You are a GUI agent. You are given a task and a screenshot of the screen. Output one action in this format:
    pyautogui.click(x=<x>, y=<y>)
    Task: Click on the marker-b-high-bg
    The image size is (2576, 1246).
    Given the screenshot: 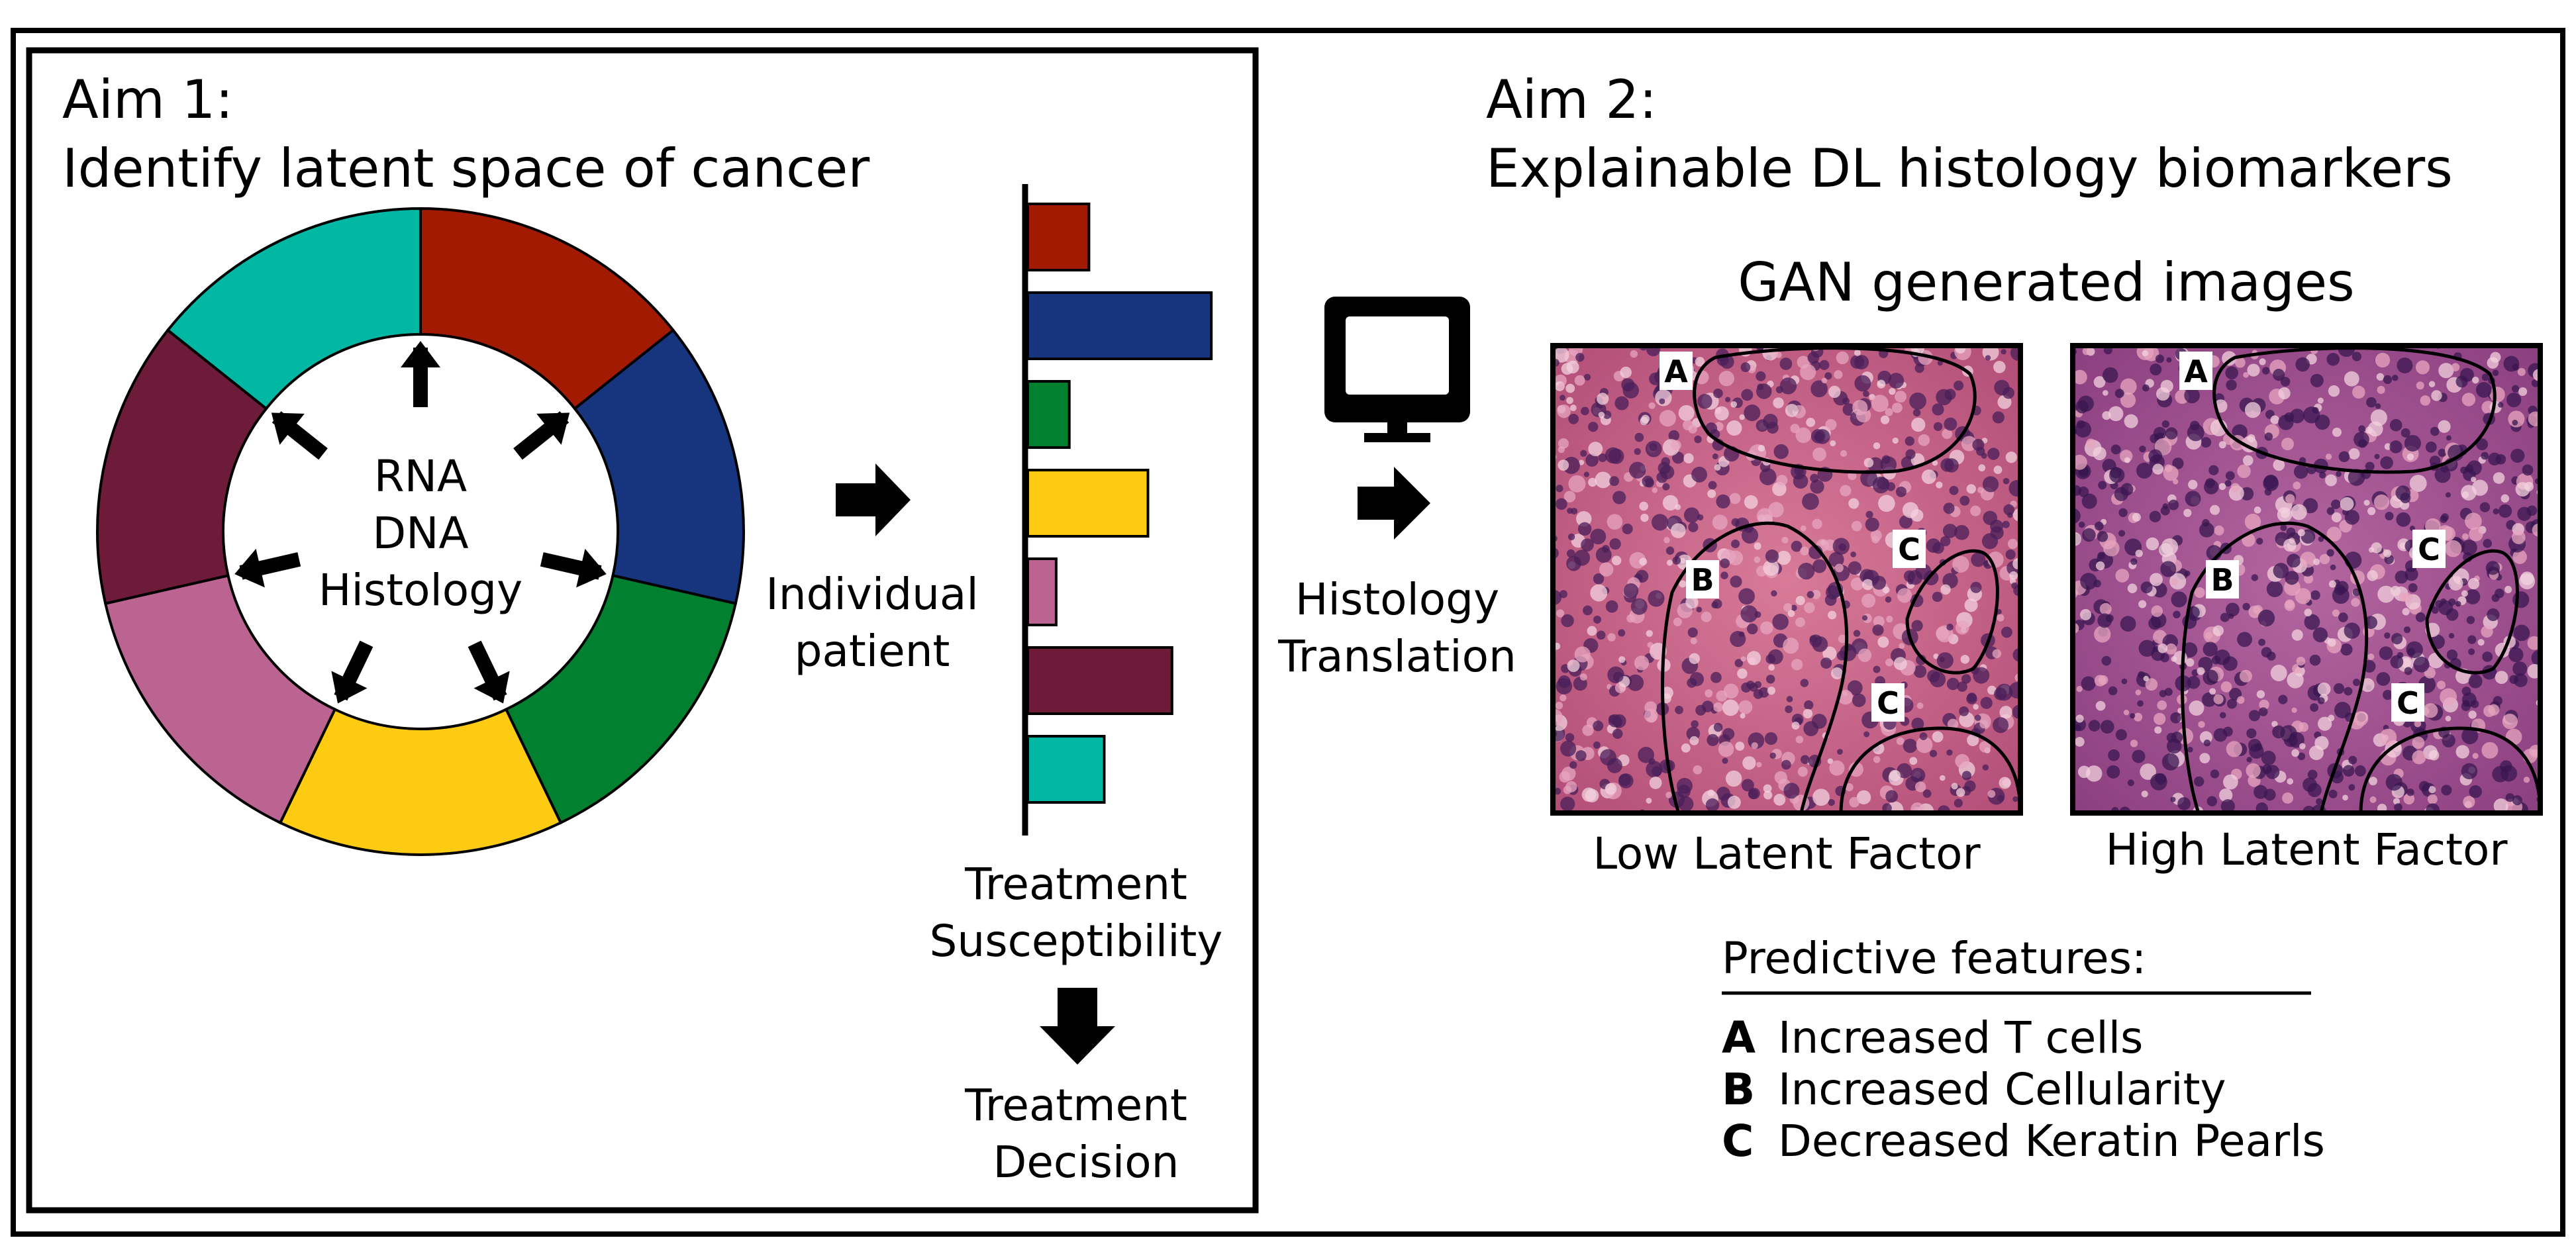 What is the action you would take?
    pyautogui.click(x=2222, y=579)
    